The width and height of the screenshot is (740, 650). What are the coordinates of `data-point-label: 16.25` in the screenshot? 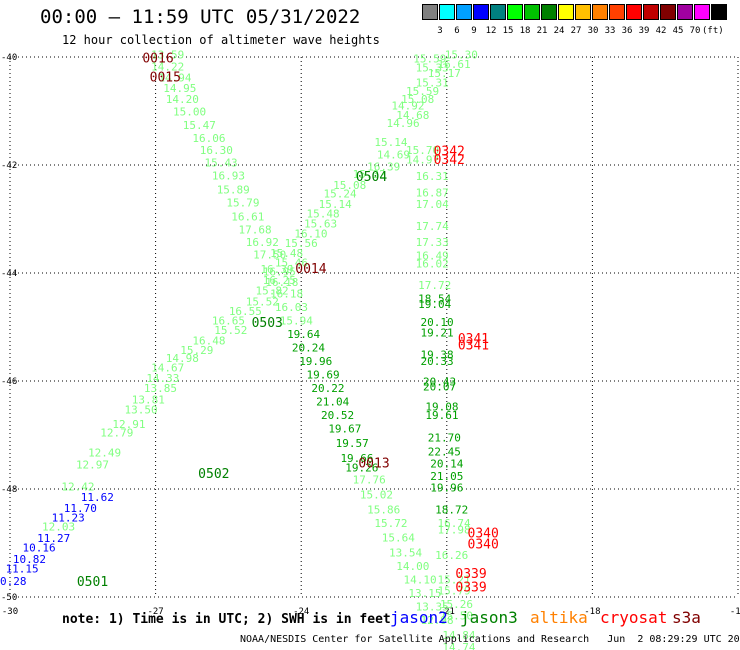 It's located at (279, 280).